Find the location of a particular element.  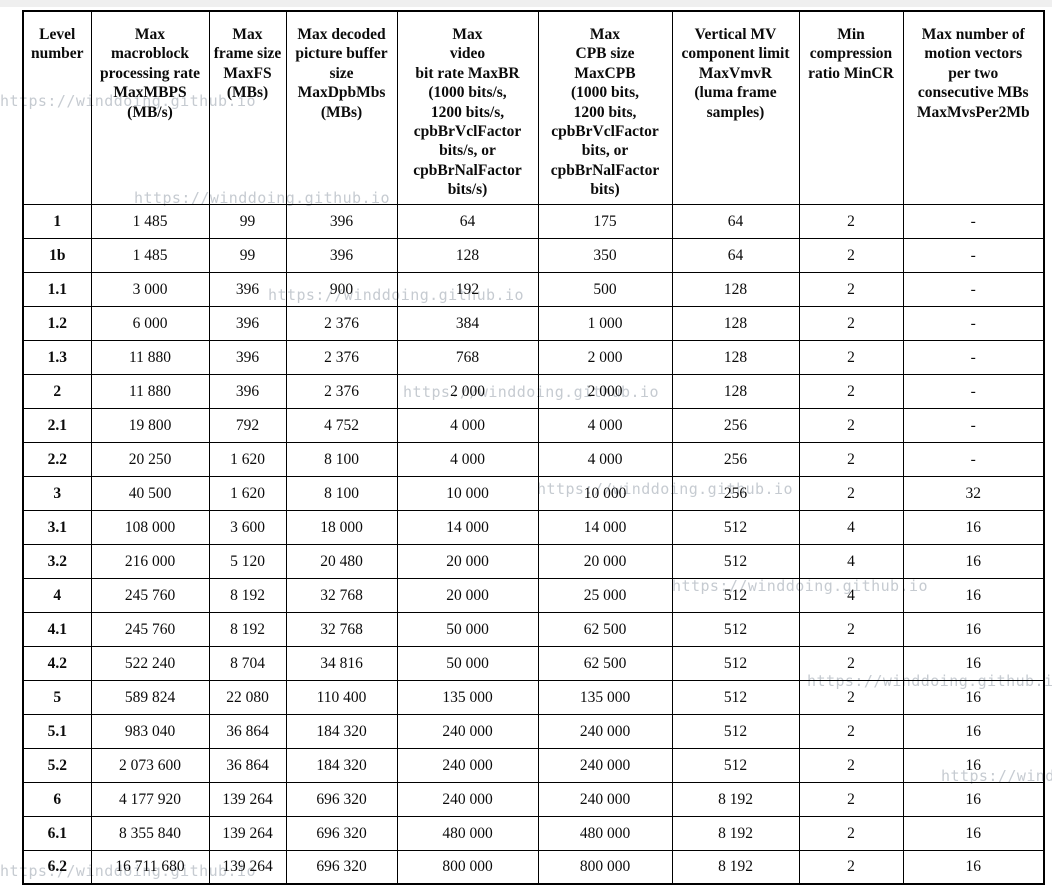

value-cell-max-dpb-mbs: 34 816 is located at coordinates (341, 663).